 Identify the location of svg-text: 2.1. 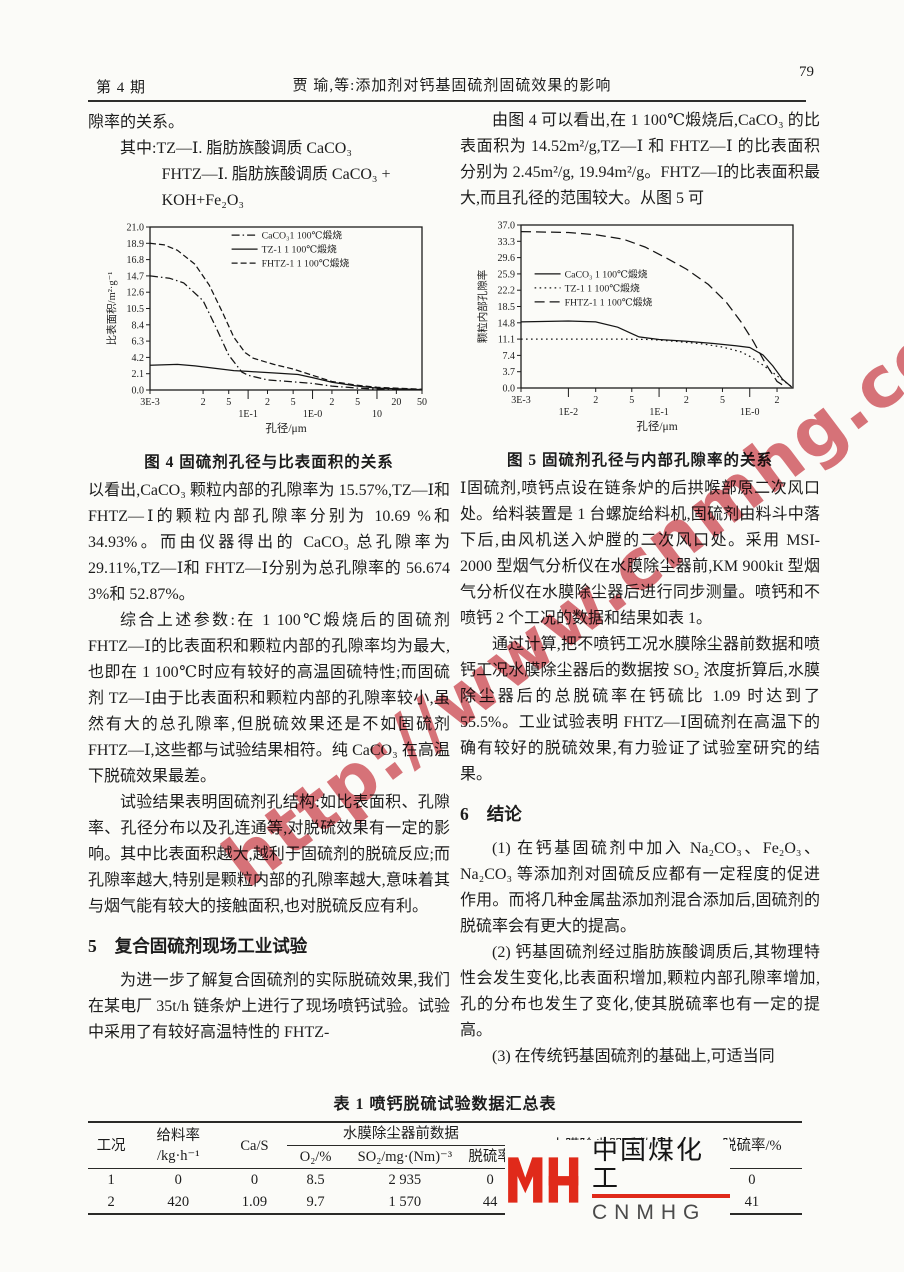
(138, 374).